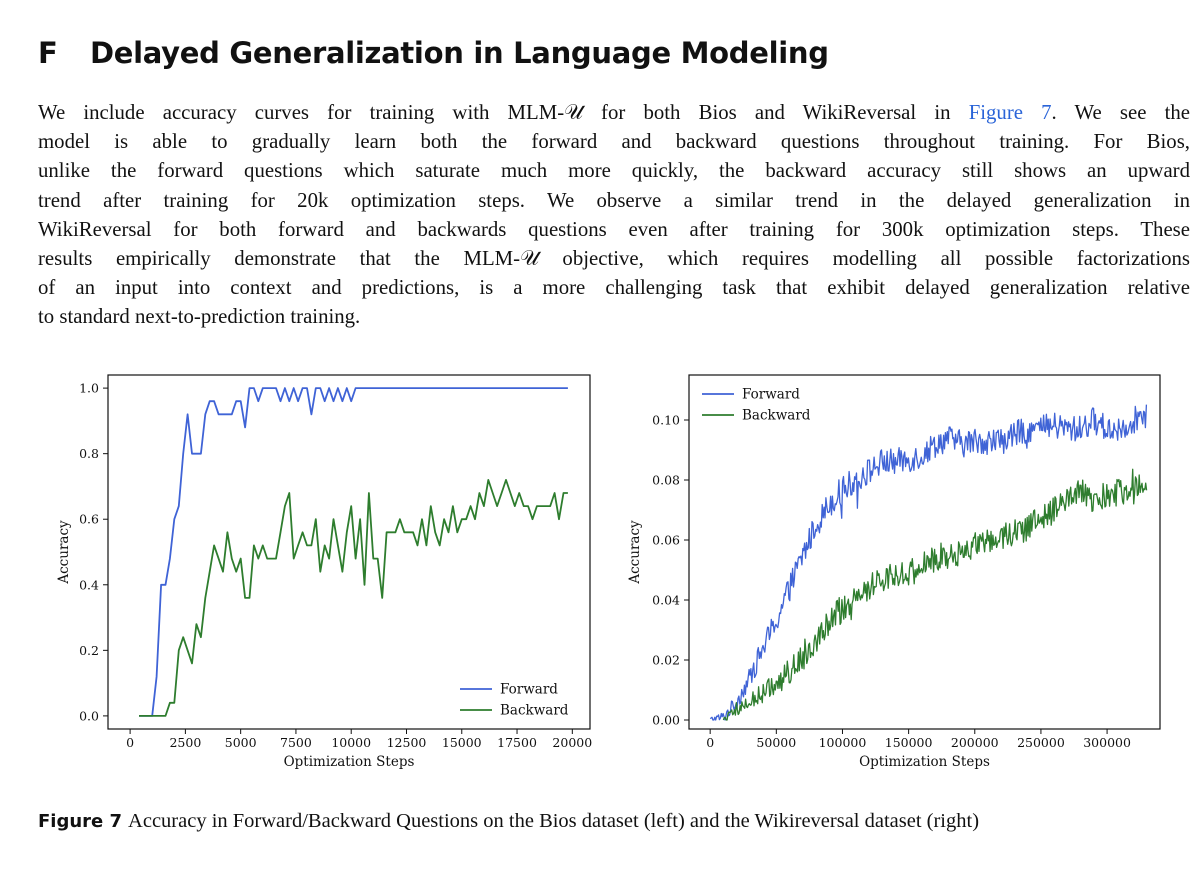 This screenshot has width=1200, height=885. I want to click on y-tick-label: 0.8, so click(89, 453).